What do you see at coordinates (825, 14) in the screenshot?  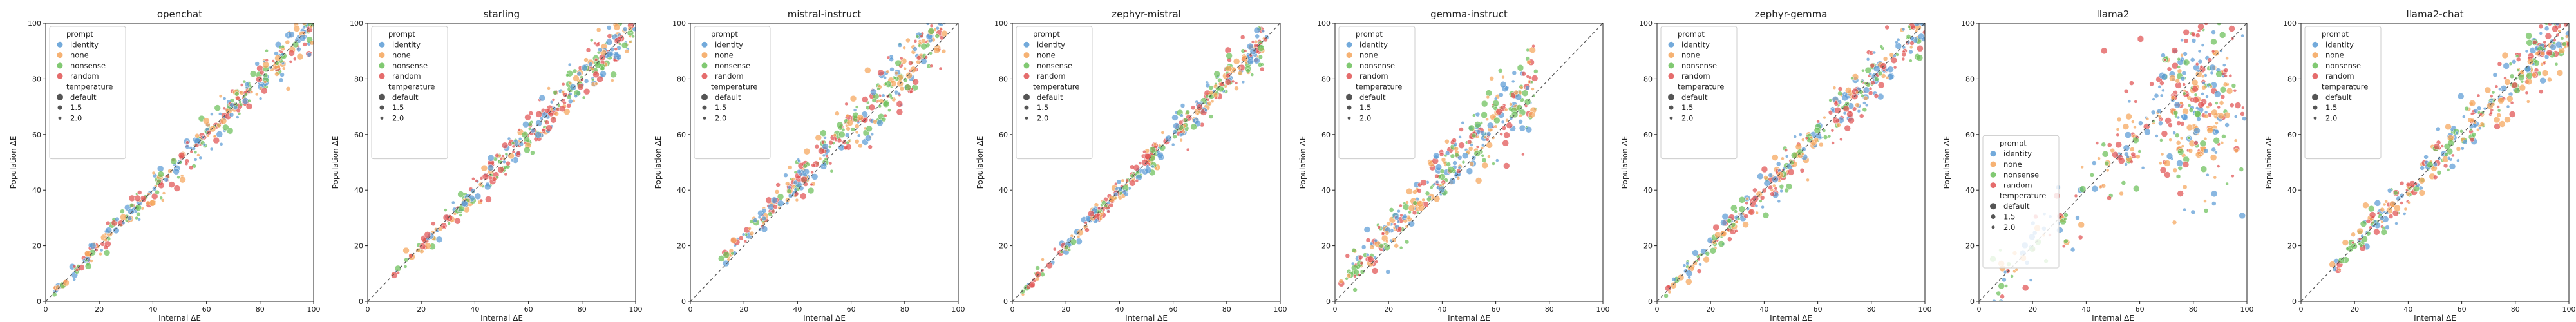 I see `panel-title: mistral-instruct` at bounding box center [825, 14].